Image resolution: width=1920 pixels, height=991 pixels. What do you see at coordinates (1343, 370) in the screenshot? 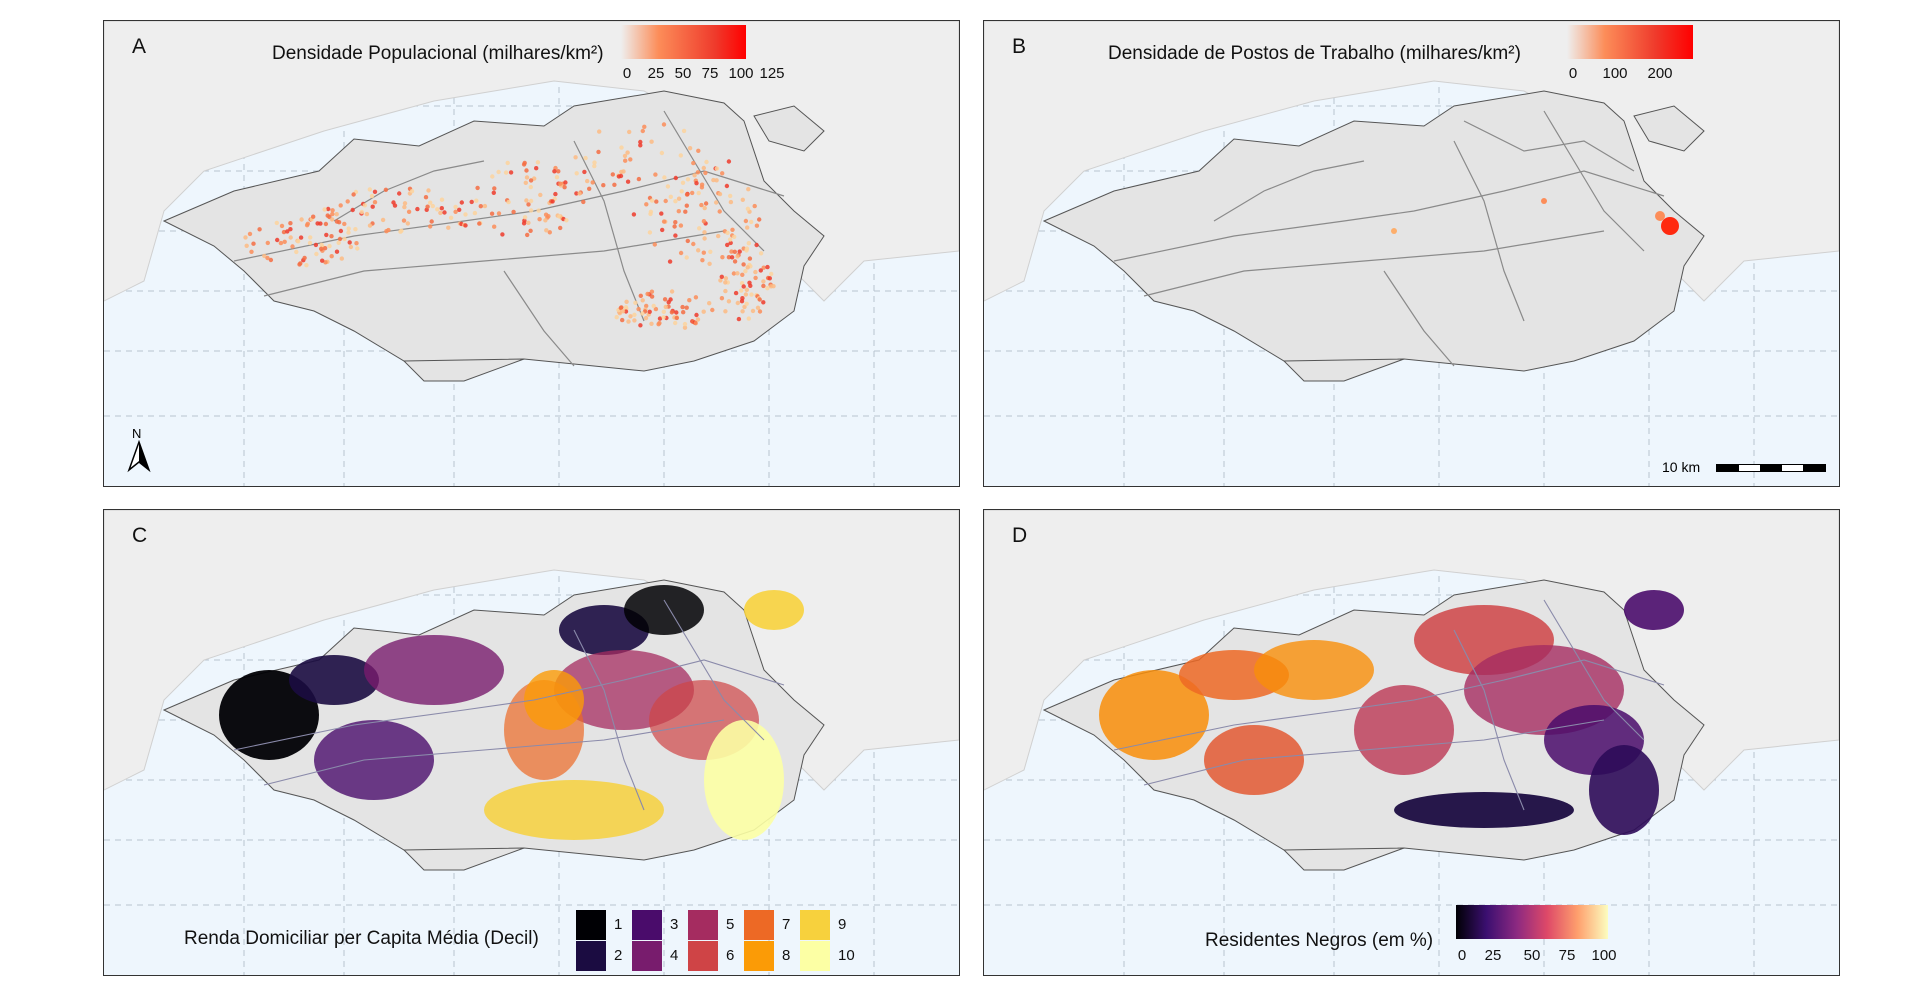
I see `peninsula-b` at bounding box center [1343, 370].